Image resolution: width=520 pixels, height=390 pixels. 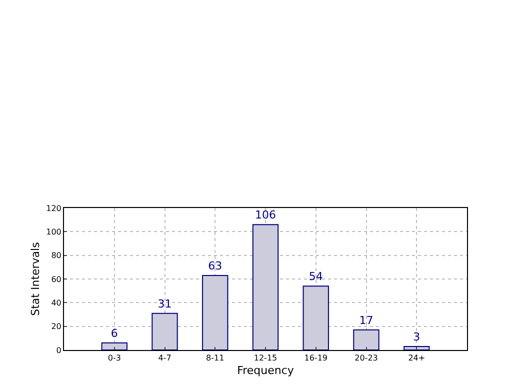 What do you see at coordinates (114, 358) in the screenshot?
I see `x-tick-label: 0-3` at bounding box center [114, 358].